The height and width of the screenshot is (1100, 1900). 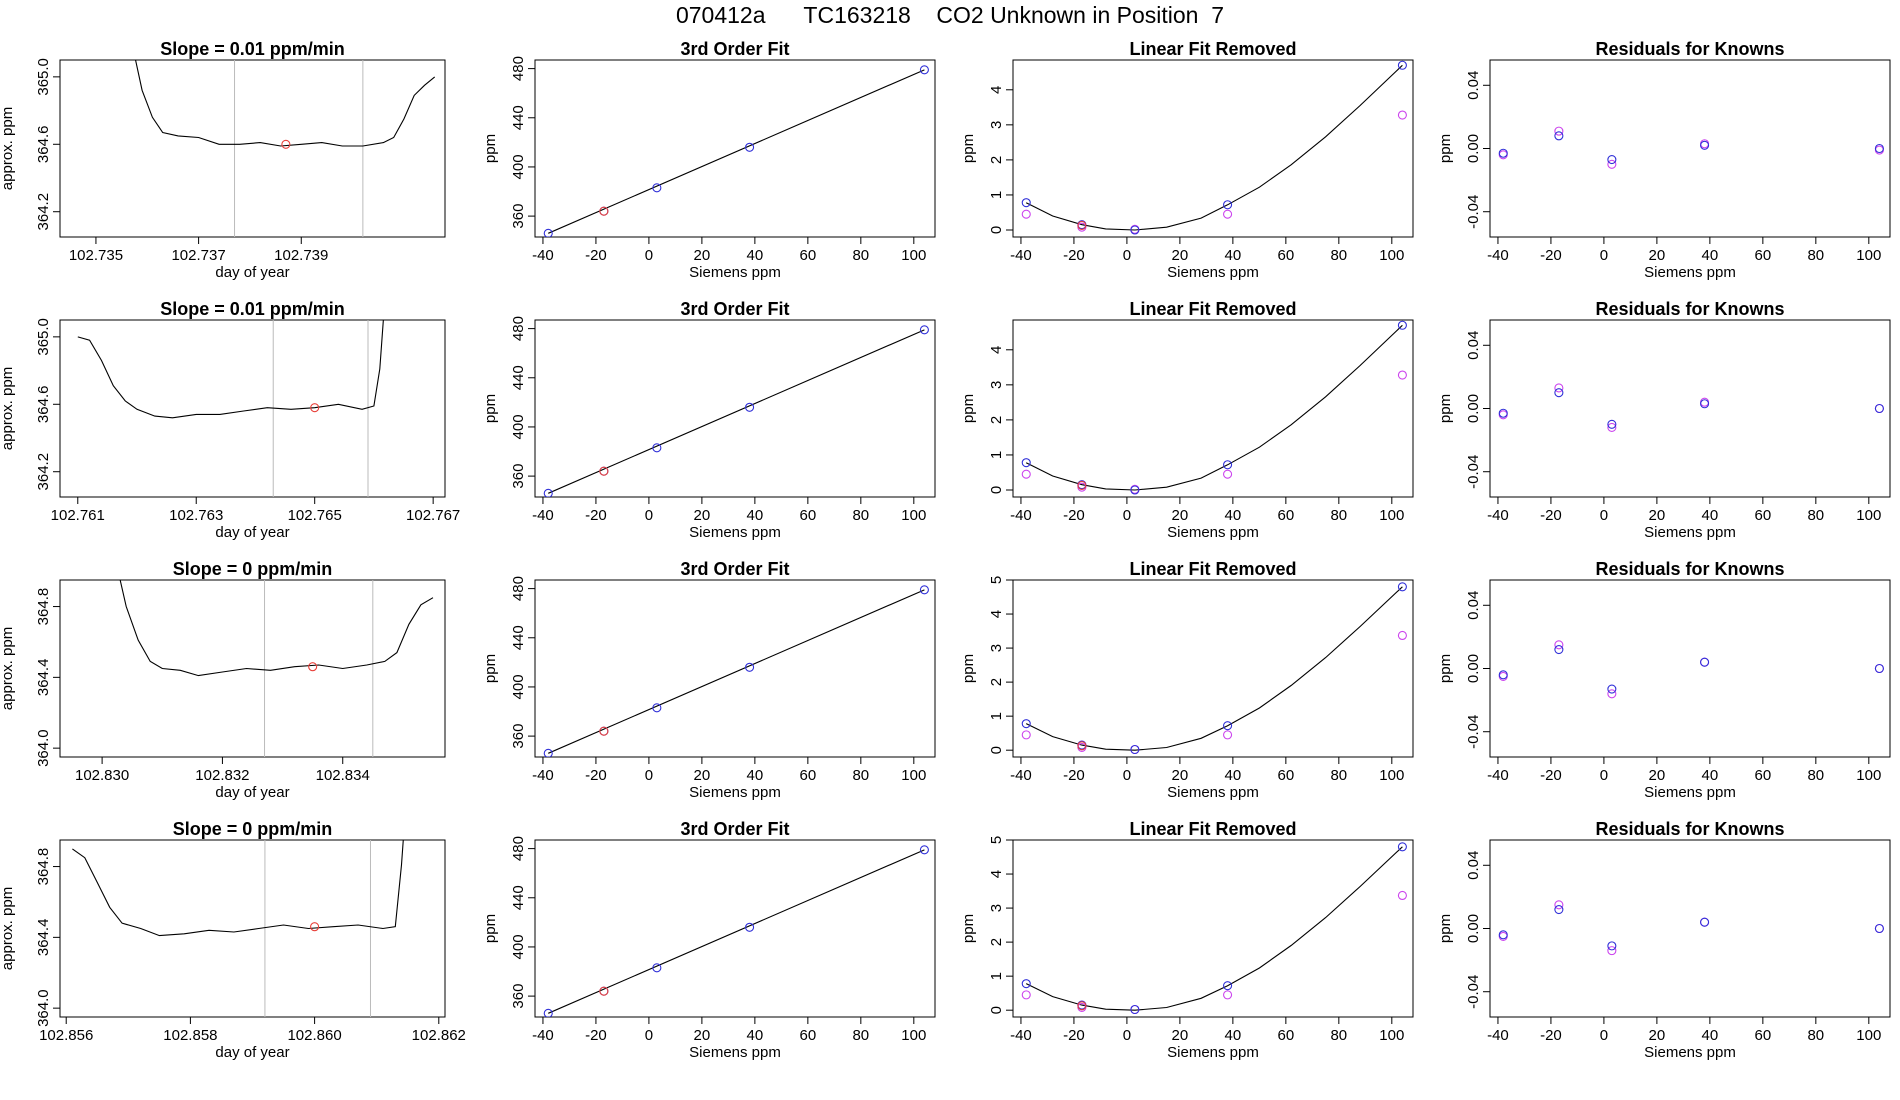 I want to click on x-tick-label: 20, so click(x=1180, y=1035).